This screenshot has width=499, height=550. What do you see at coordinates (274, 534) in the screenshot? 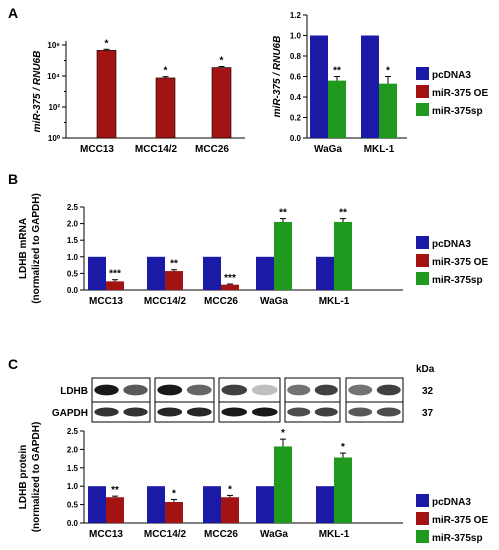
I see `c-x-tick-label: WaGa` at bounding box center [274, 534].